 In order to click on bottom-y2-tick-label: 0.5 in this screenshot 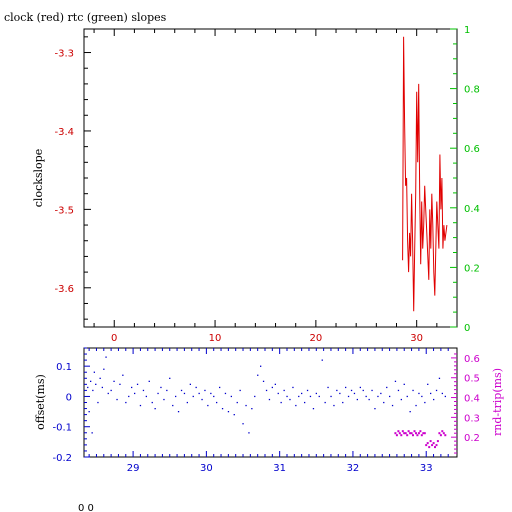, I will do `click(472, 379)`.